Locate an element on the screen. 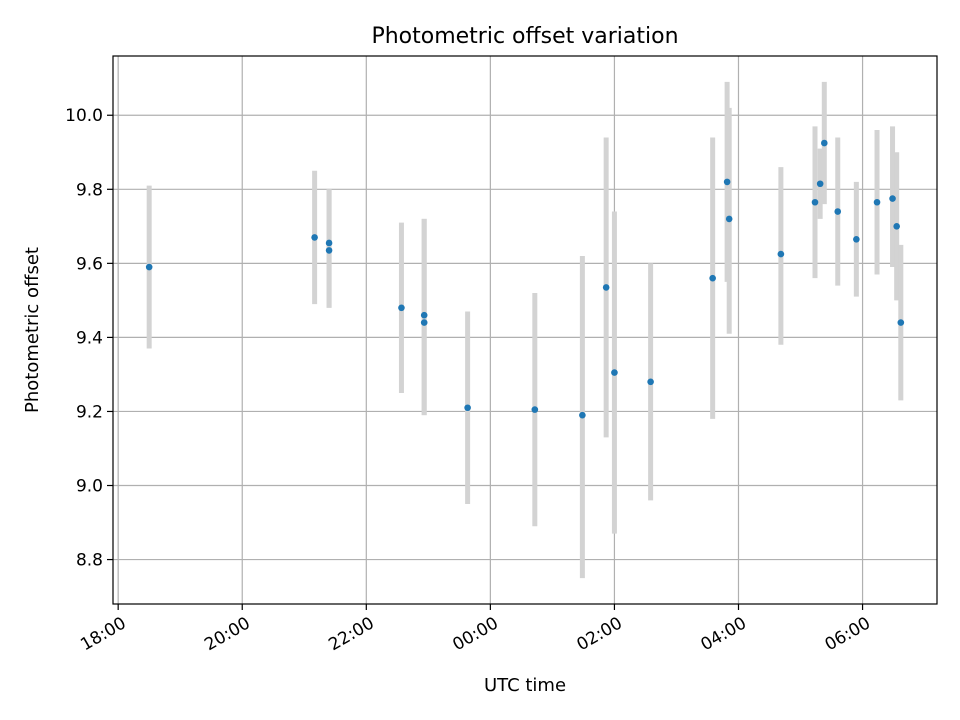 The height and width of the screenshot is (720, 960). x-tick-label-4: 02:00 is located at coordinates (599, 634).